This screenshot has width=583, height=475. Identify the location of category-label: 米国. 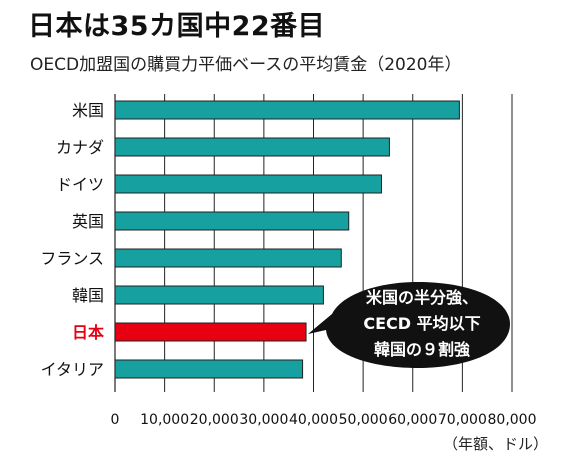
(88, 110).